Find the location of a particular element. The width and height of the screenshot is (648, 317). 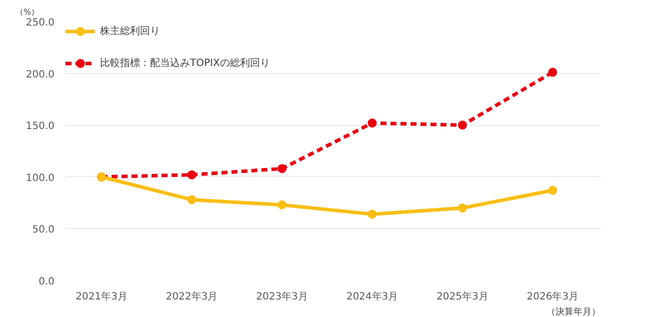

x-axis-title: （決算年月） is located at coordinates (573, 311).